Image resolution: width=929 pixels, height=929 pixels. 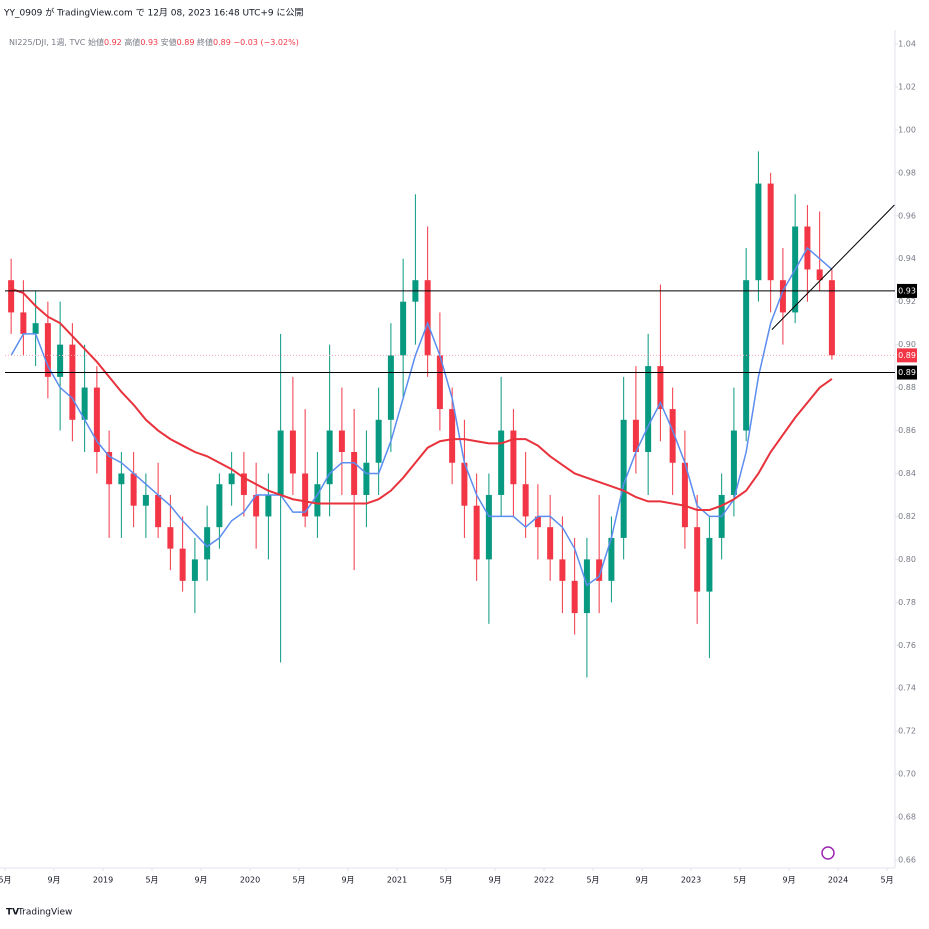 What do you see at coordinates (907, 602) in the screenshot?
I see `y-tick-label: 0.78` at bounding box center [907, 602].